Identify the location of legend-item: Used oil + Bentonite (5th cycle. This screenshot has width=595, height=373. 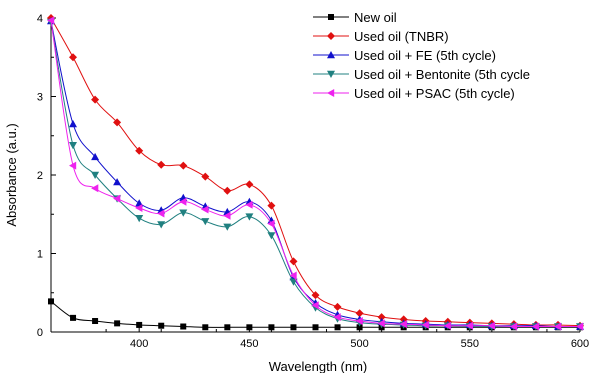
(421, 74).